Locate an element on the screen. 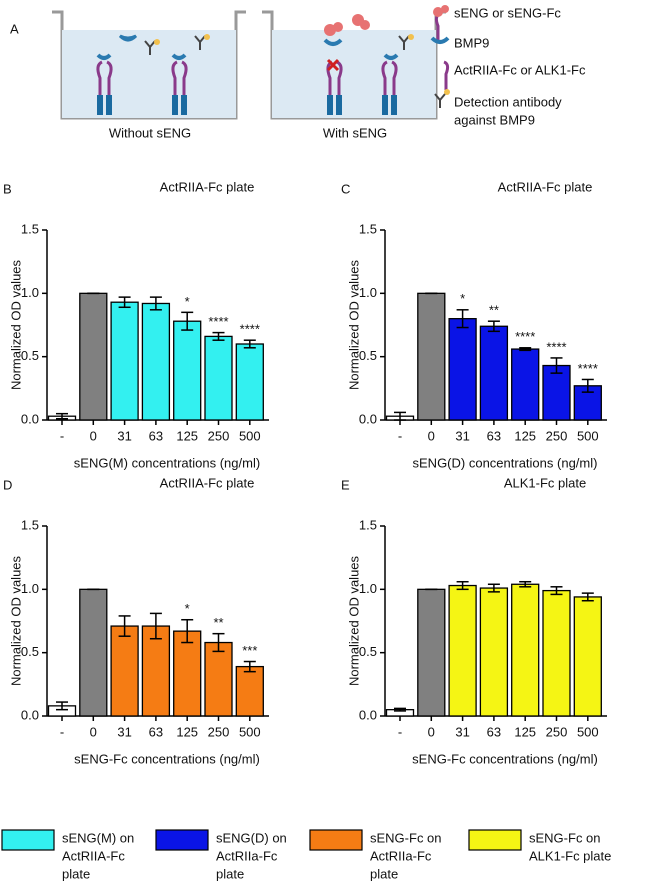 The image size is (668, 891). well-fill is located at coordinates (149, 74).